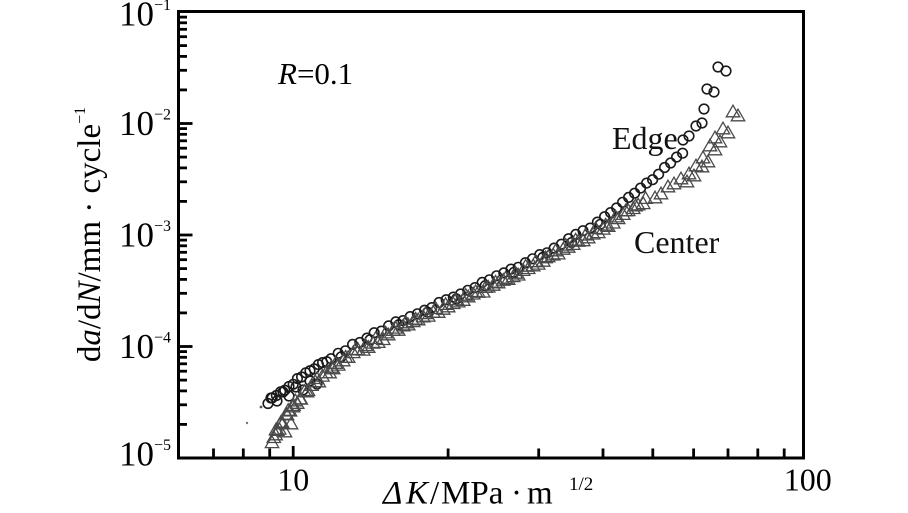 This screenshot has width=908, height=513. I want to click on svg-text:ΔK/MPa·m1/2: Δ K/MPa · m 1/2, so click(487, 491).